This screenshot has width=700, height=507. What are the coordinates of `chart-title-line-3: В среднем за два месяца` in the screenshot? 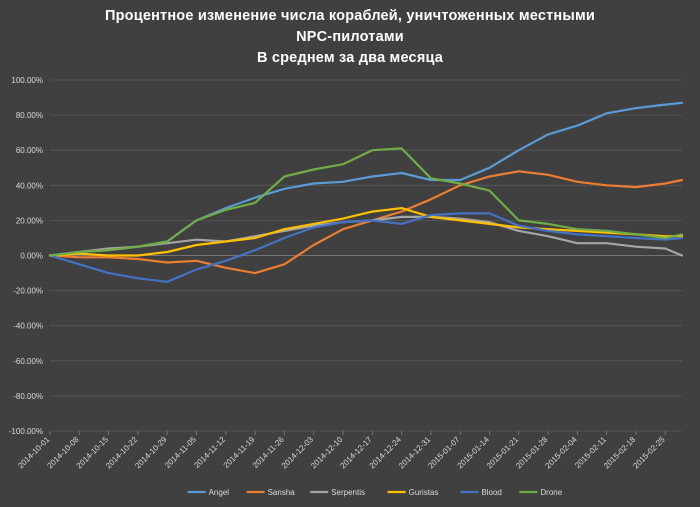 It's located at (350, 58).